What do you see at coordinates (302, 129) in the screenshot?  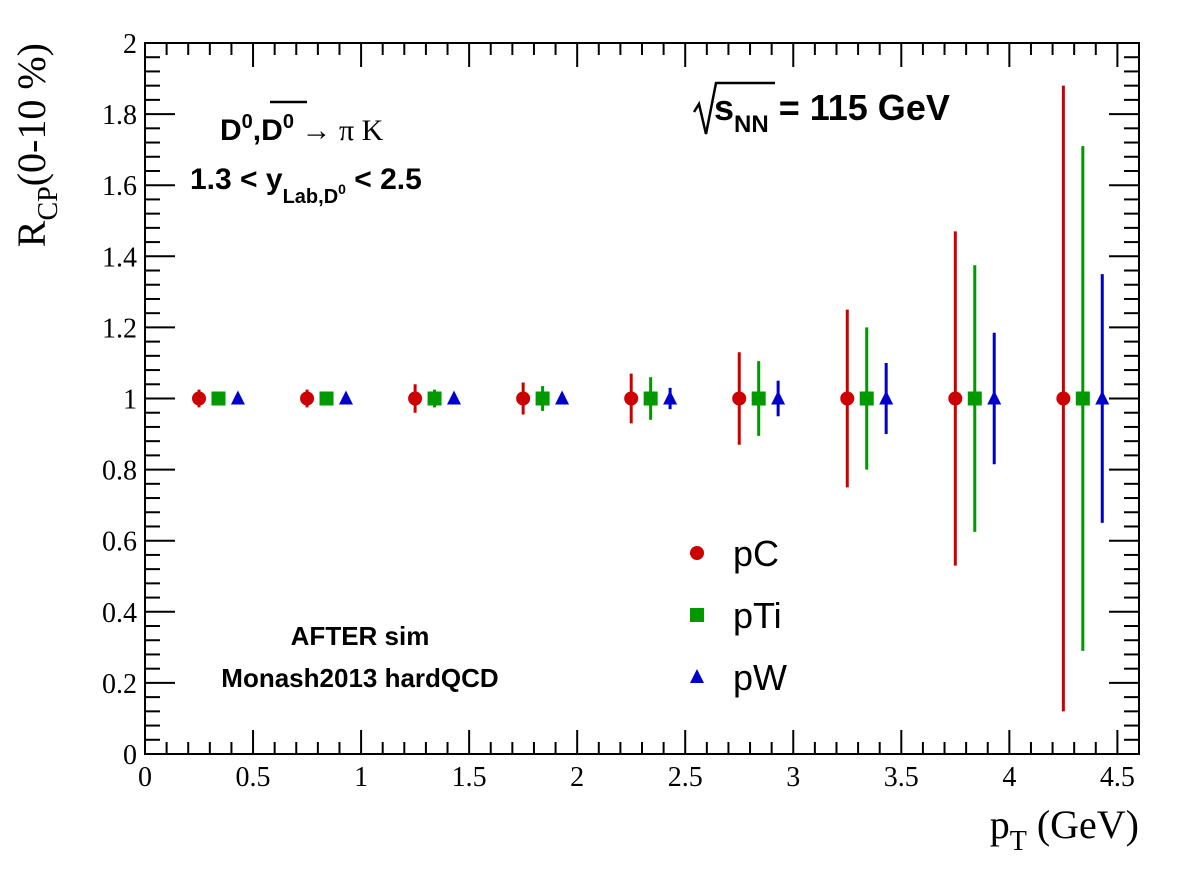 I see `svg-text: D0,D0 → π K` at bounding box center [302, 129].